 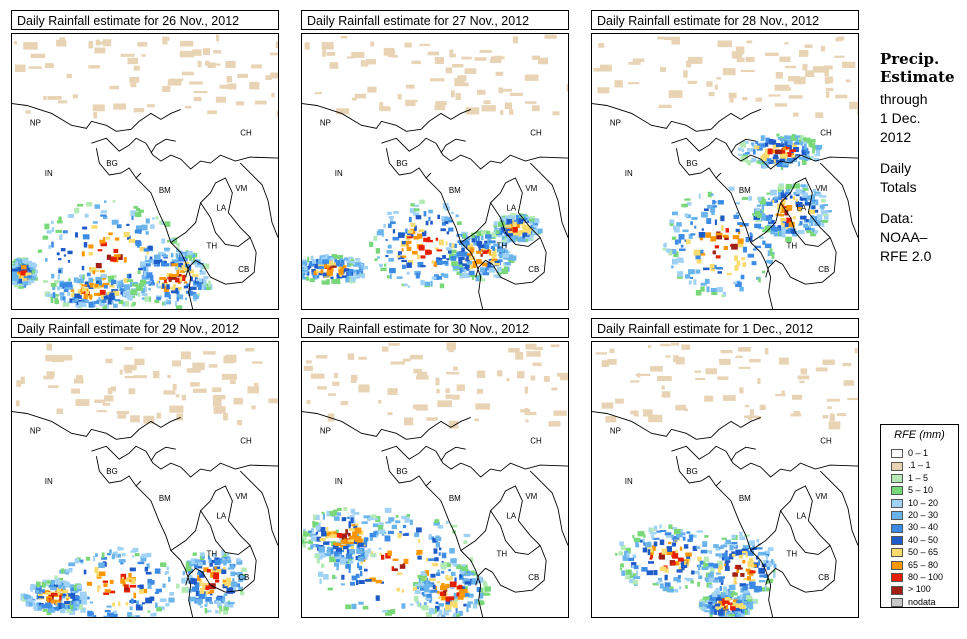 I want to click on legend-label: 80 – 100, so click(x=926, y=577).